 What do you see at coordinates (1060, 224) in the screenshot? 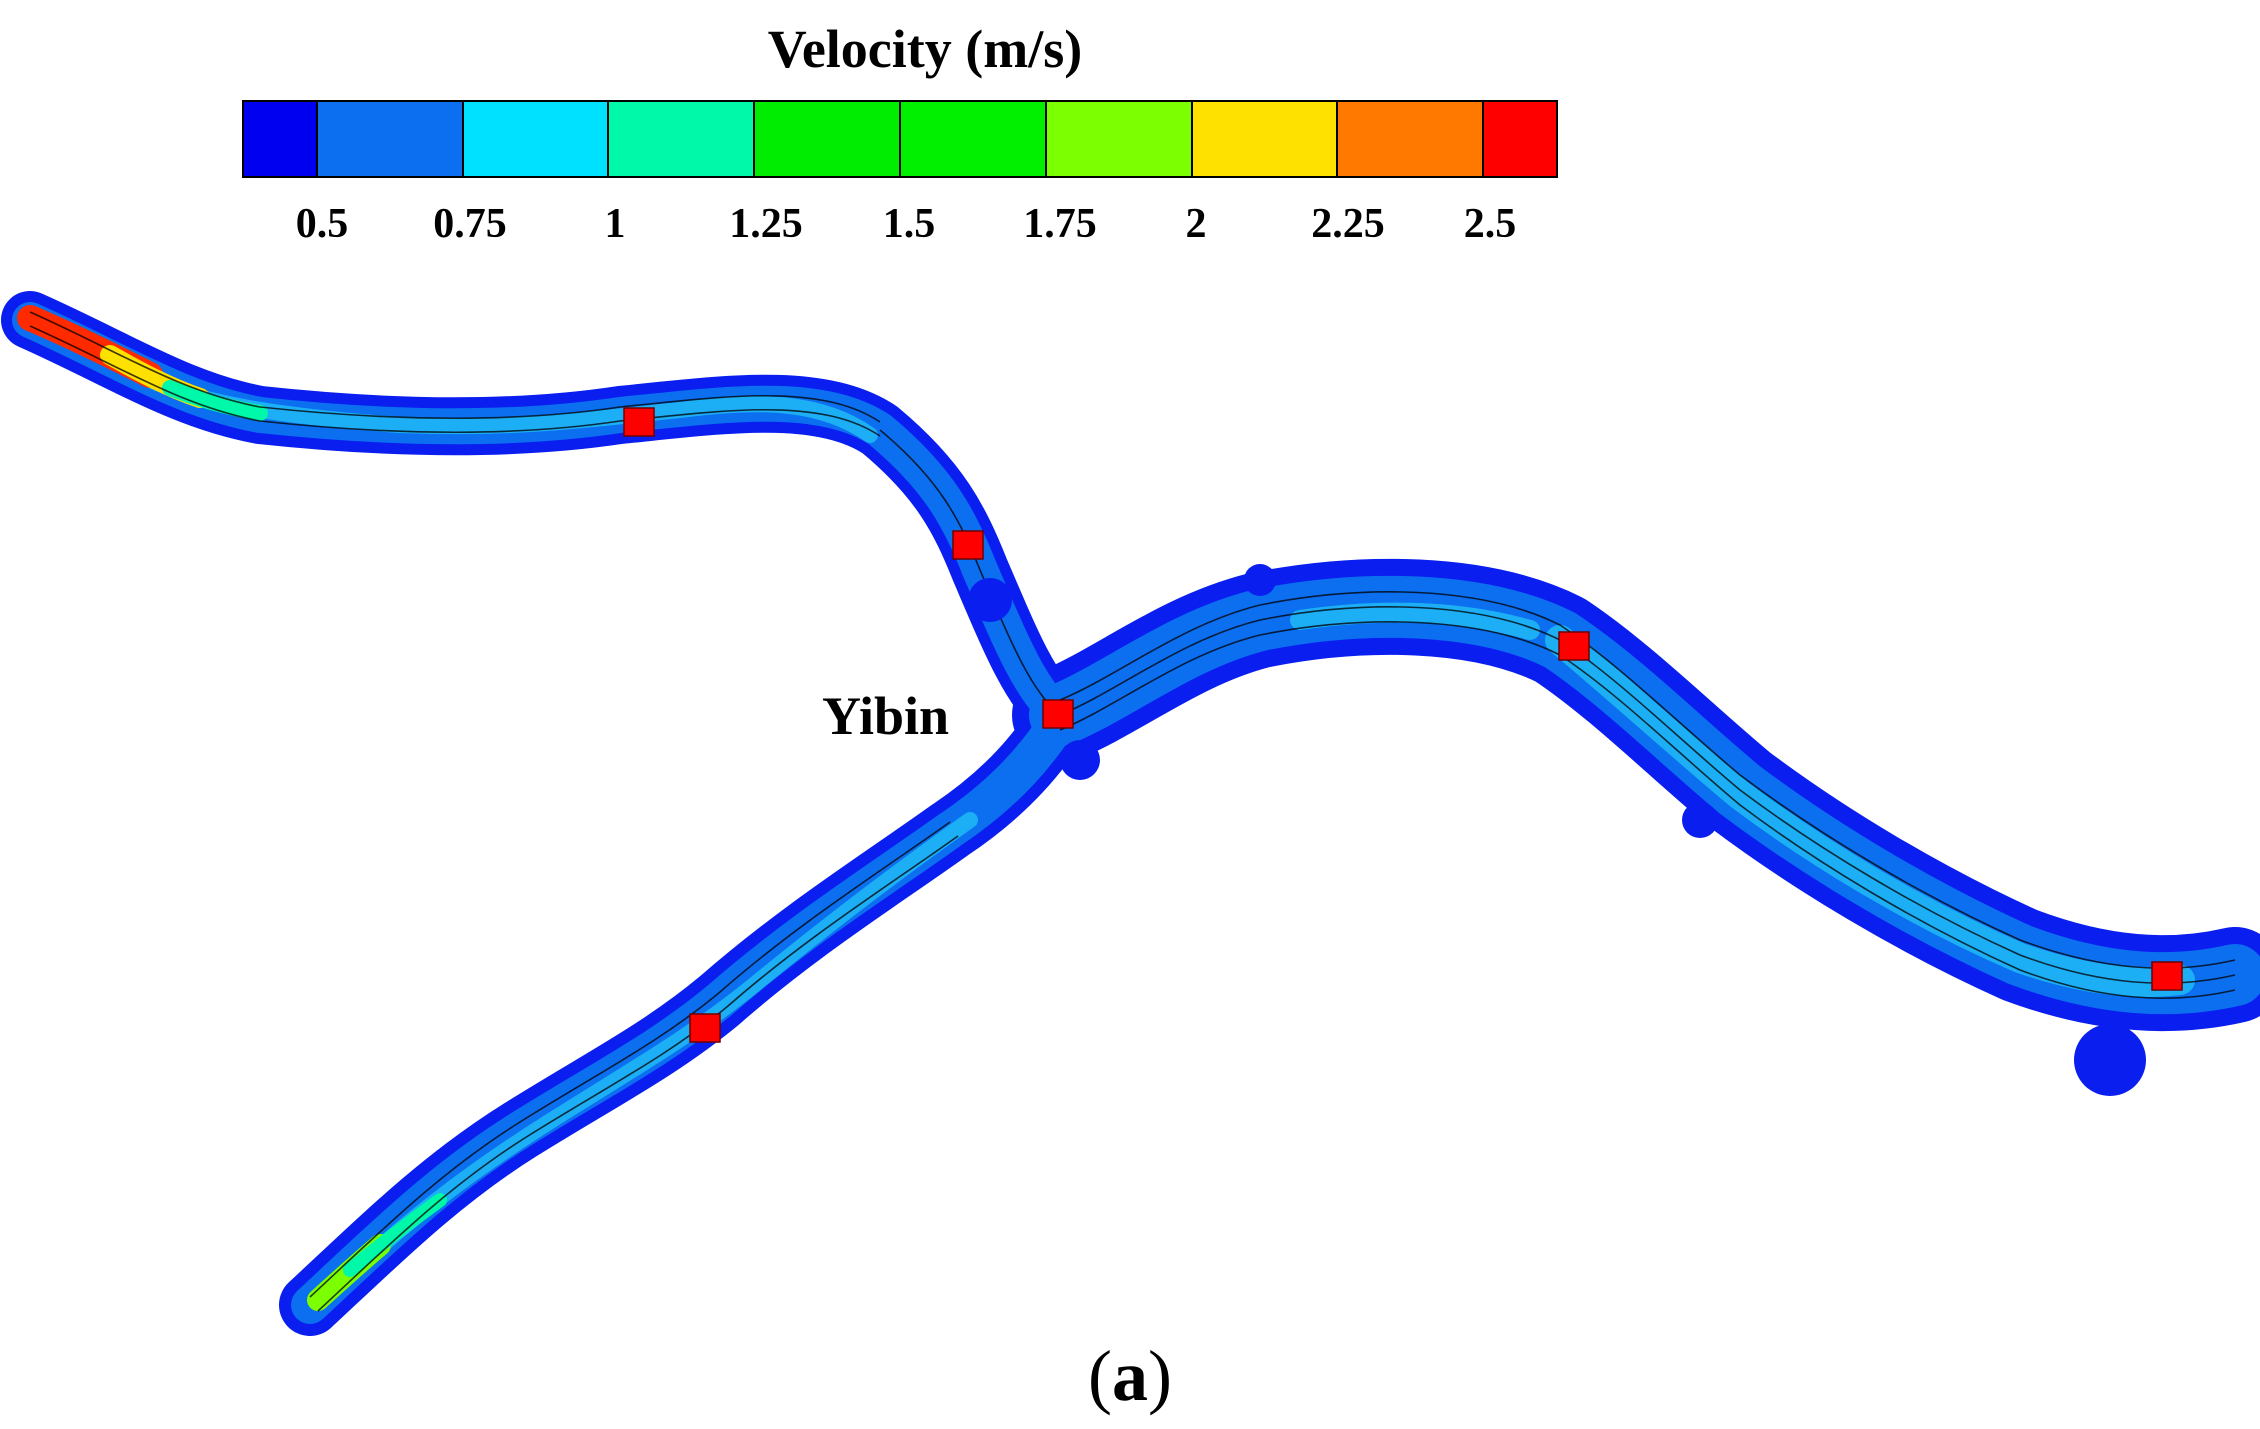
I see `tick-label: 1.75` at bounding box center [1060, 224].